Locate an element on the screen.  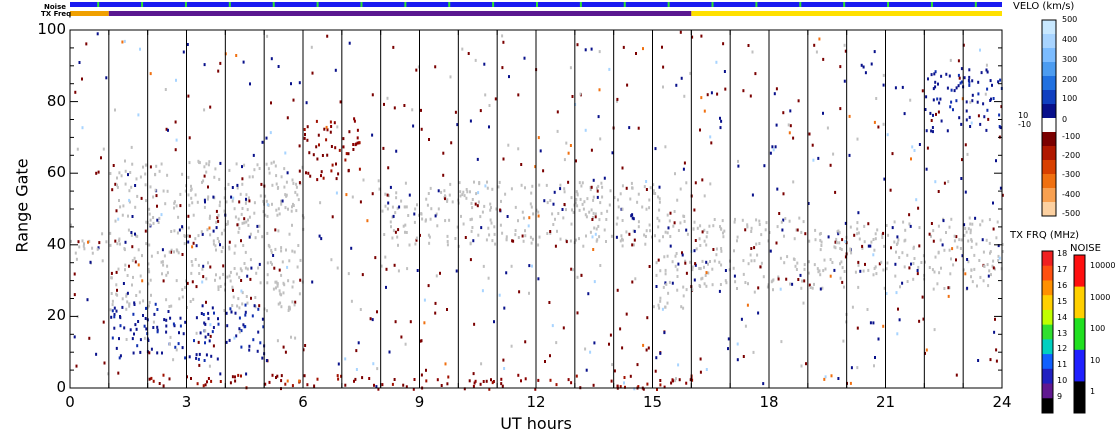
txfreq-colorbar-label: 13 is located at coordinates (1062, 333).